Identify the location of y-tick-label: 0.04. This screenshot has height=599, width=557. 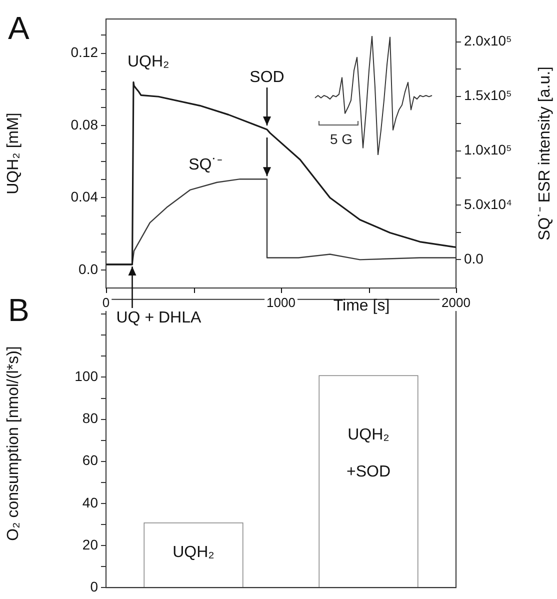
(84, 196).